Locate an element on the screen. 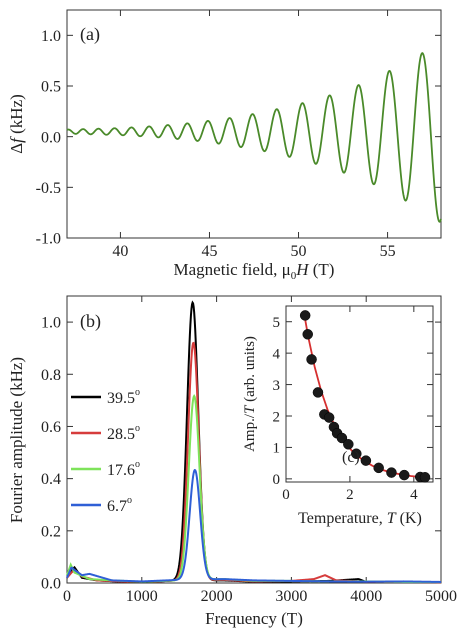 The width and height of the screenshot is (463, 632). panel-b-ytick-label: 1.0 is located at coordinates (51, 323).